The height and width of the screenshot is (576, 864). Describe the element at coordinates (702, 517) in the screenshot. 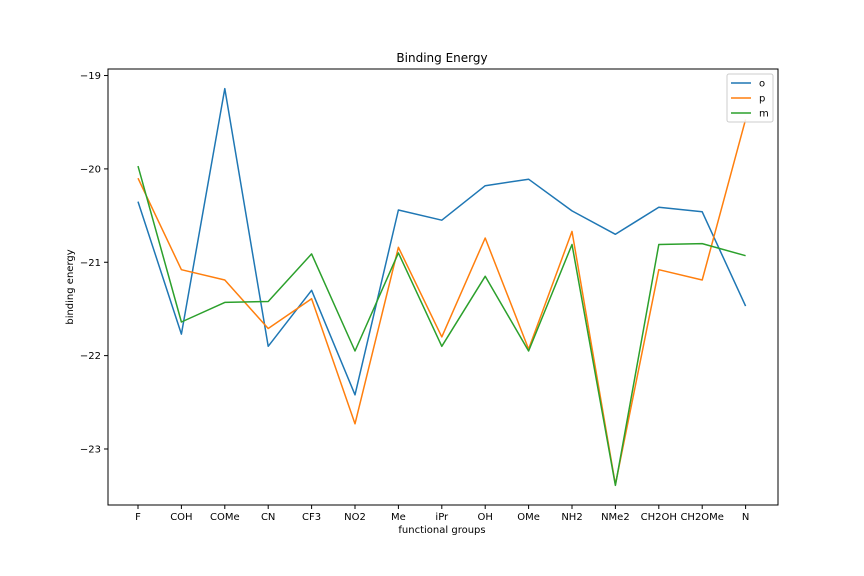

I see `x-tick-label: CH2OMe` at that location.